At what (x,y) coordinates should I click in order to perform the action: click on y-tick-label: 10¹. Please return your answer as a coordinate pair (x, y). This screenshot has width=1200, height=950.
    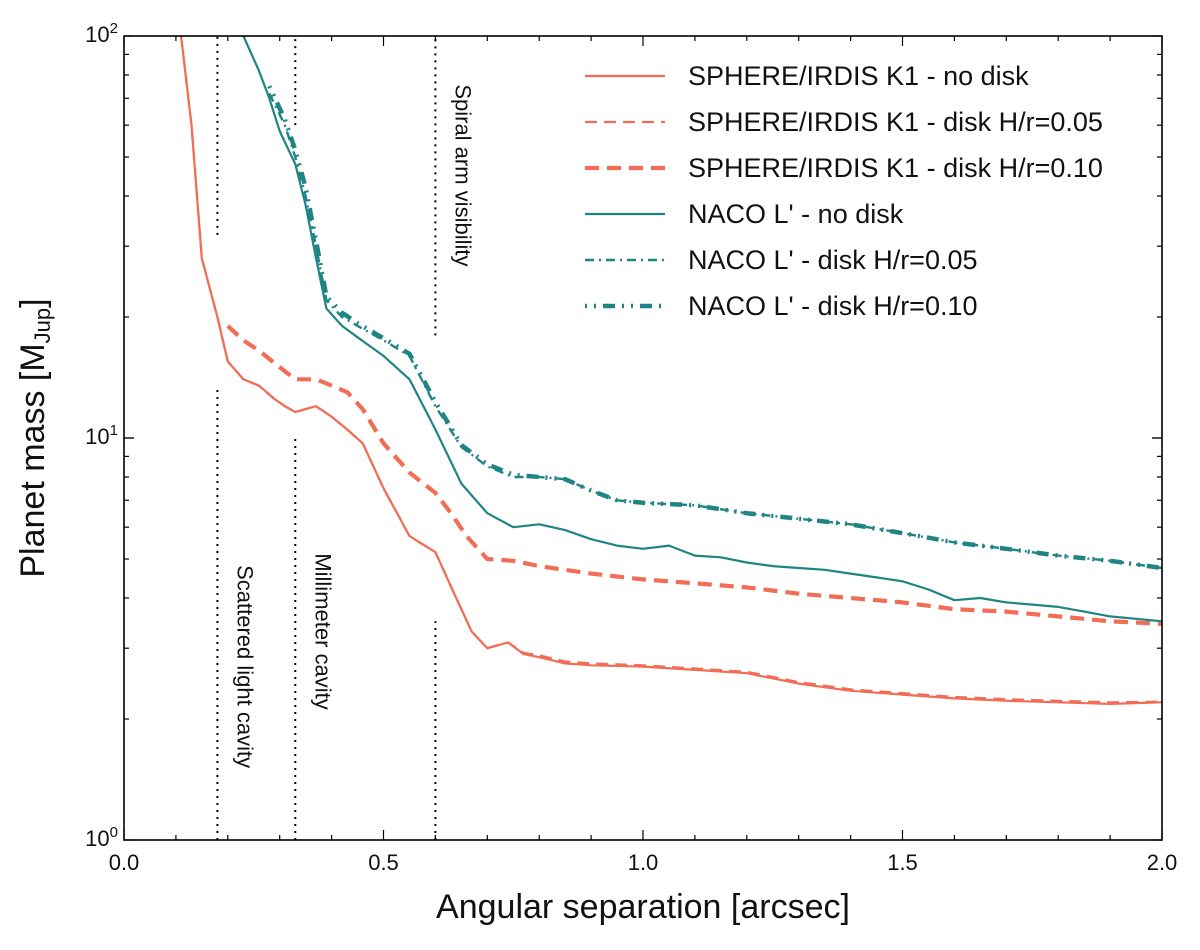
    Looking at the image, I should click on (101, 435).